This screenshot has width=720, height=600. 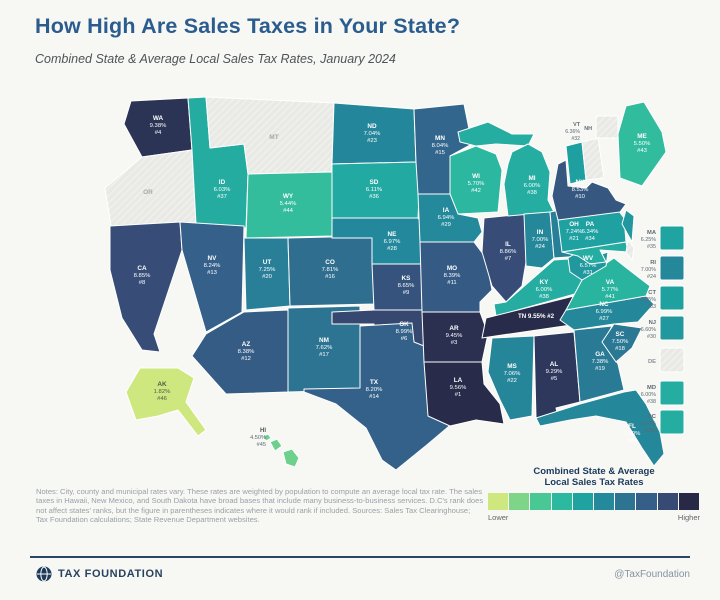 I want to click on map-text: FL, so click(x=632, y=426).